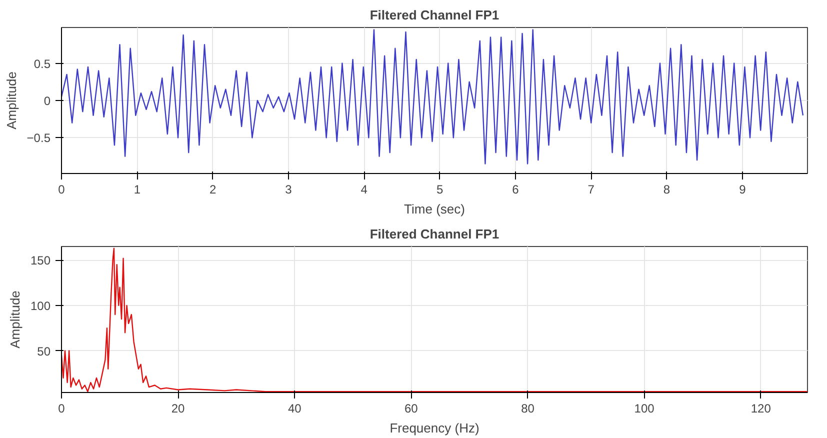 This screenshot has width=827, height=438. Describe the element at coordinates (591, 189) in the screenshot. I see `x-tick-label: 7` at that location.